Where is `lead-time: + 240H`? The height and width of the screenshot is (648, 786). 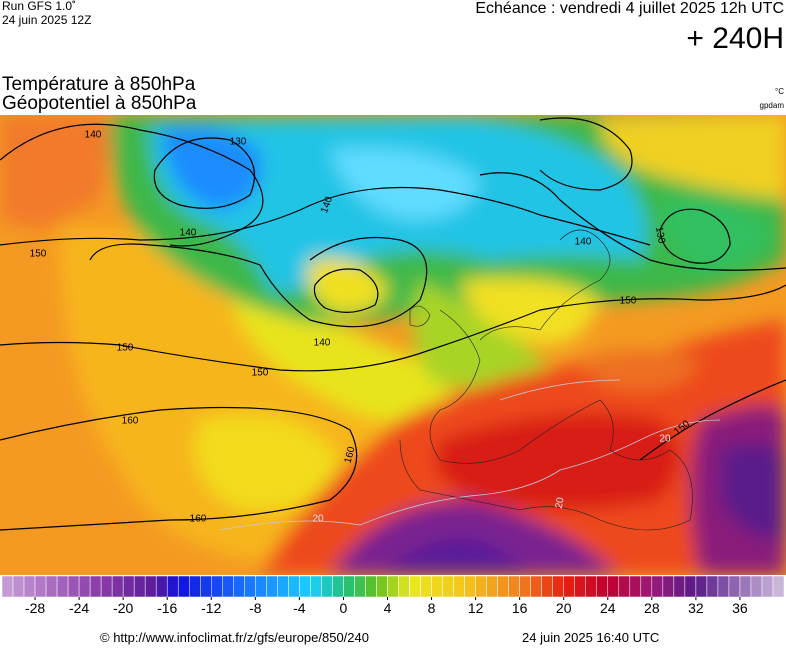
lead-time: + 240H is located at coordinates (735, 38).